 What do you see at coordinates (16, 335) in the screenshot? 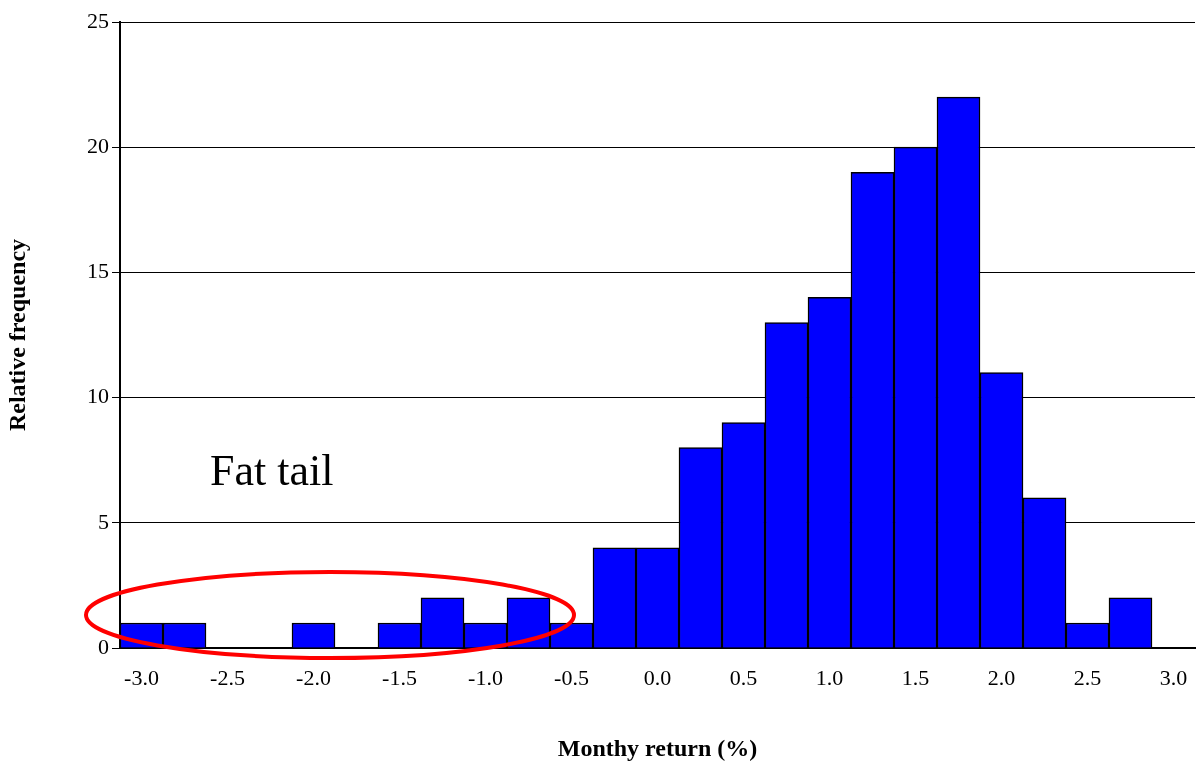
I see `y-axis-title: Relative frequency` at bounding box center [16, 335].